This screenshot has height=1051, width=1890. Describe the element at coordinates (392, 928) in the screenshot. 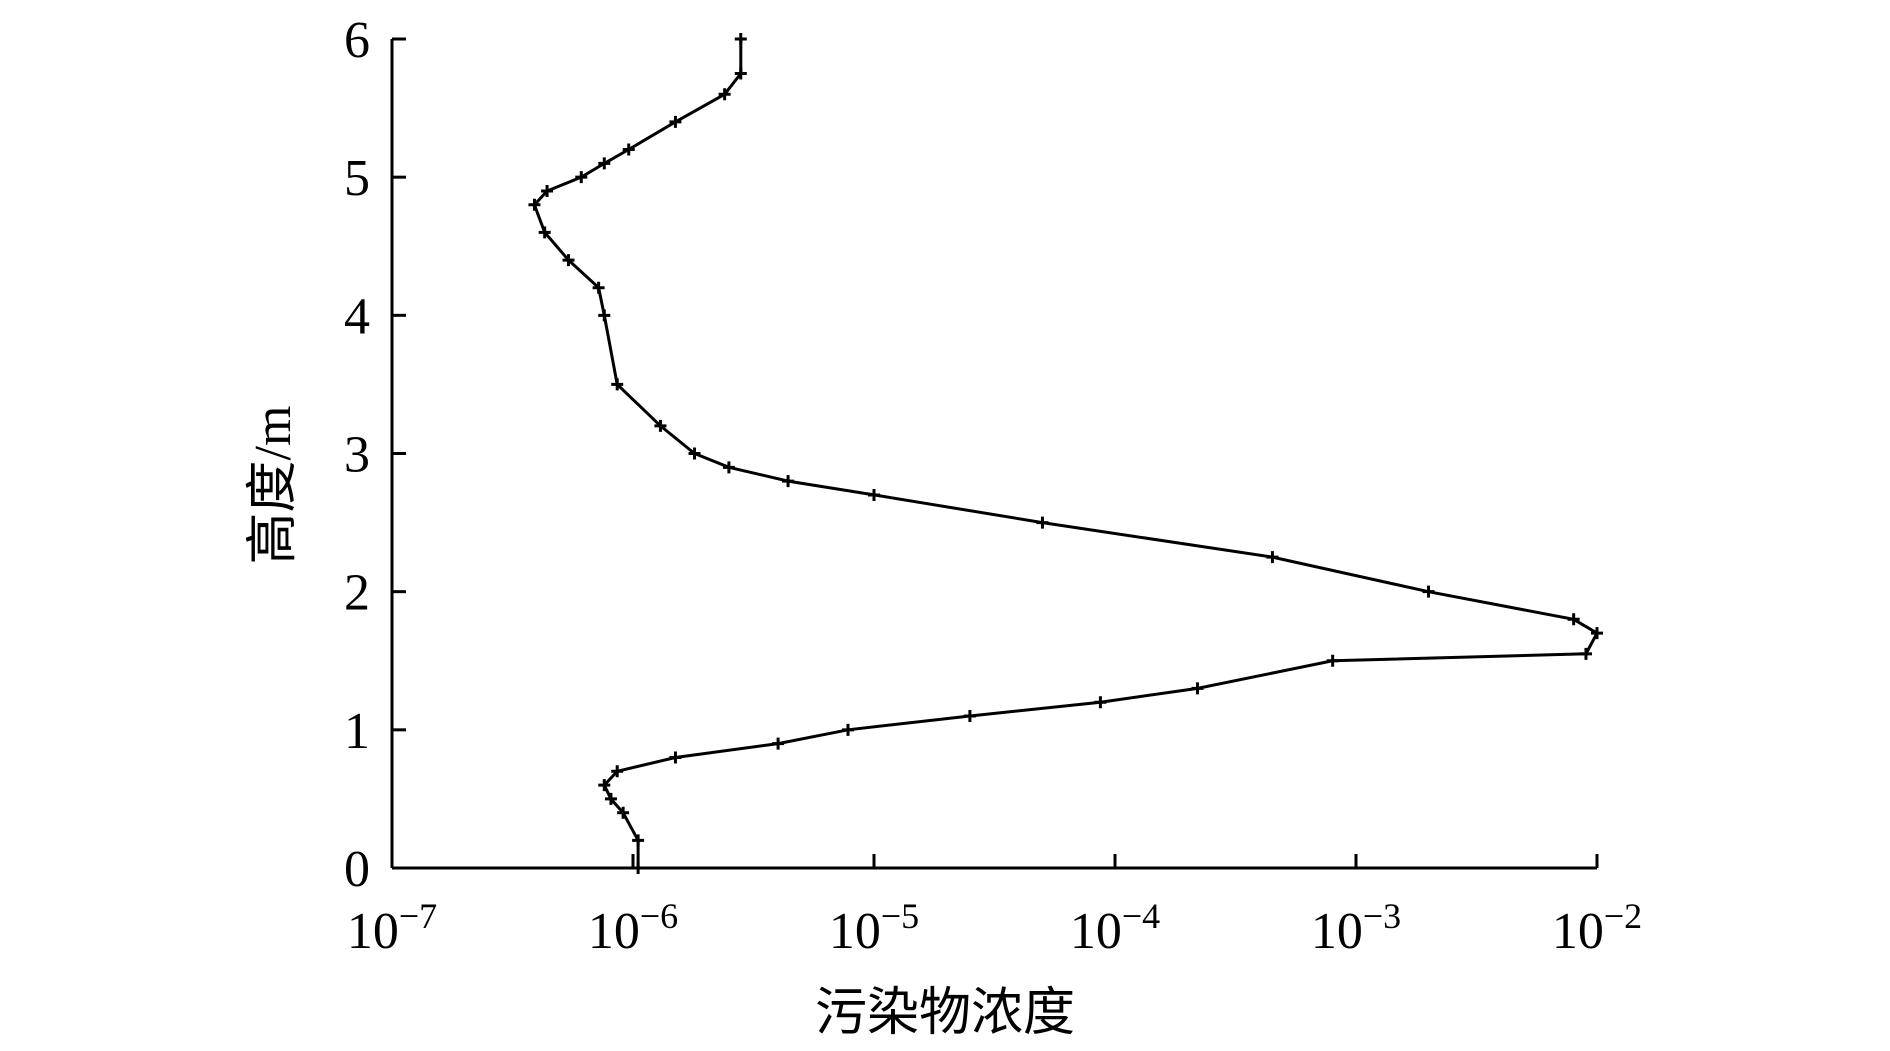

I see `x-tick-label: 10⁻⁷` at that location.